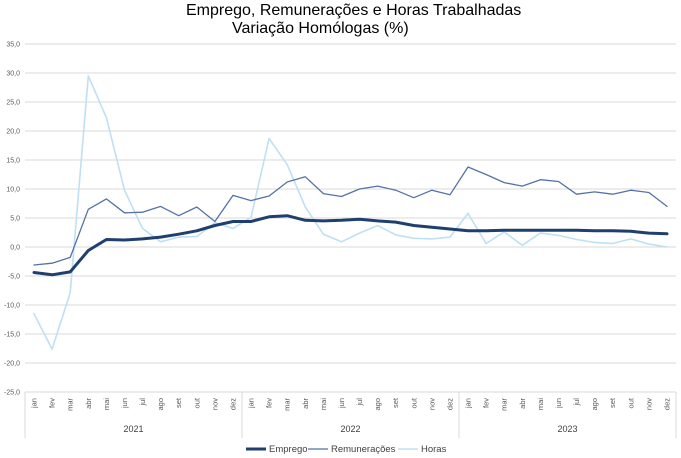  I want to click on y-tick-label: 10,0, so click(13, 190).